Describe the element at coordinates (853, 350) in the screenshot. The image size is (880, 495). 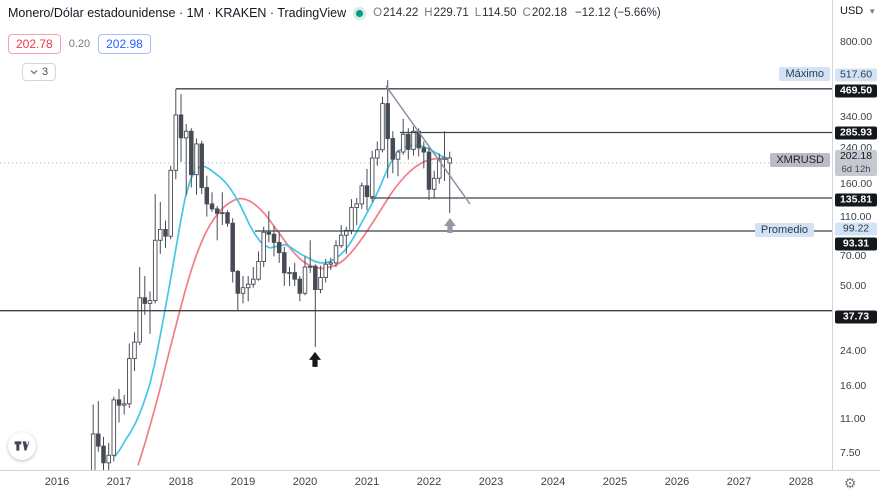
I see `price-tick: 24.00` at that location.